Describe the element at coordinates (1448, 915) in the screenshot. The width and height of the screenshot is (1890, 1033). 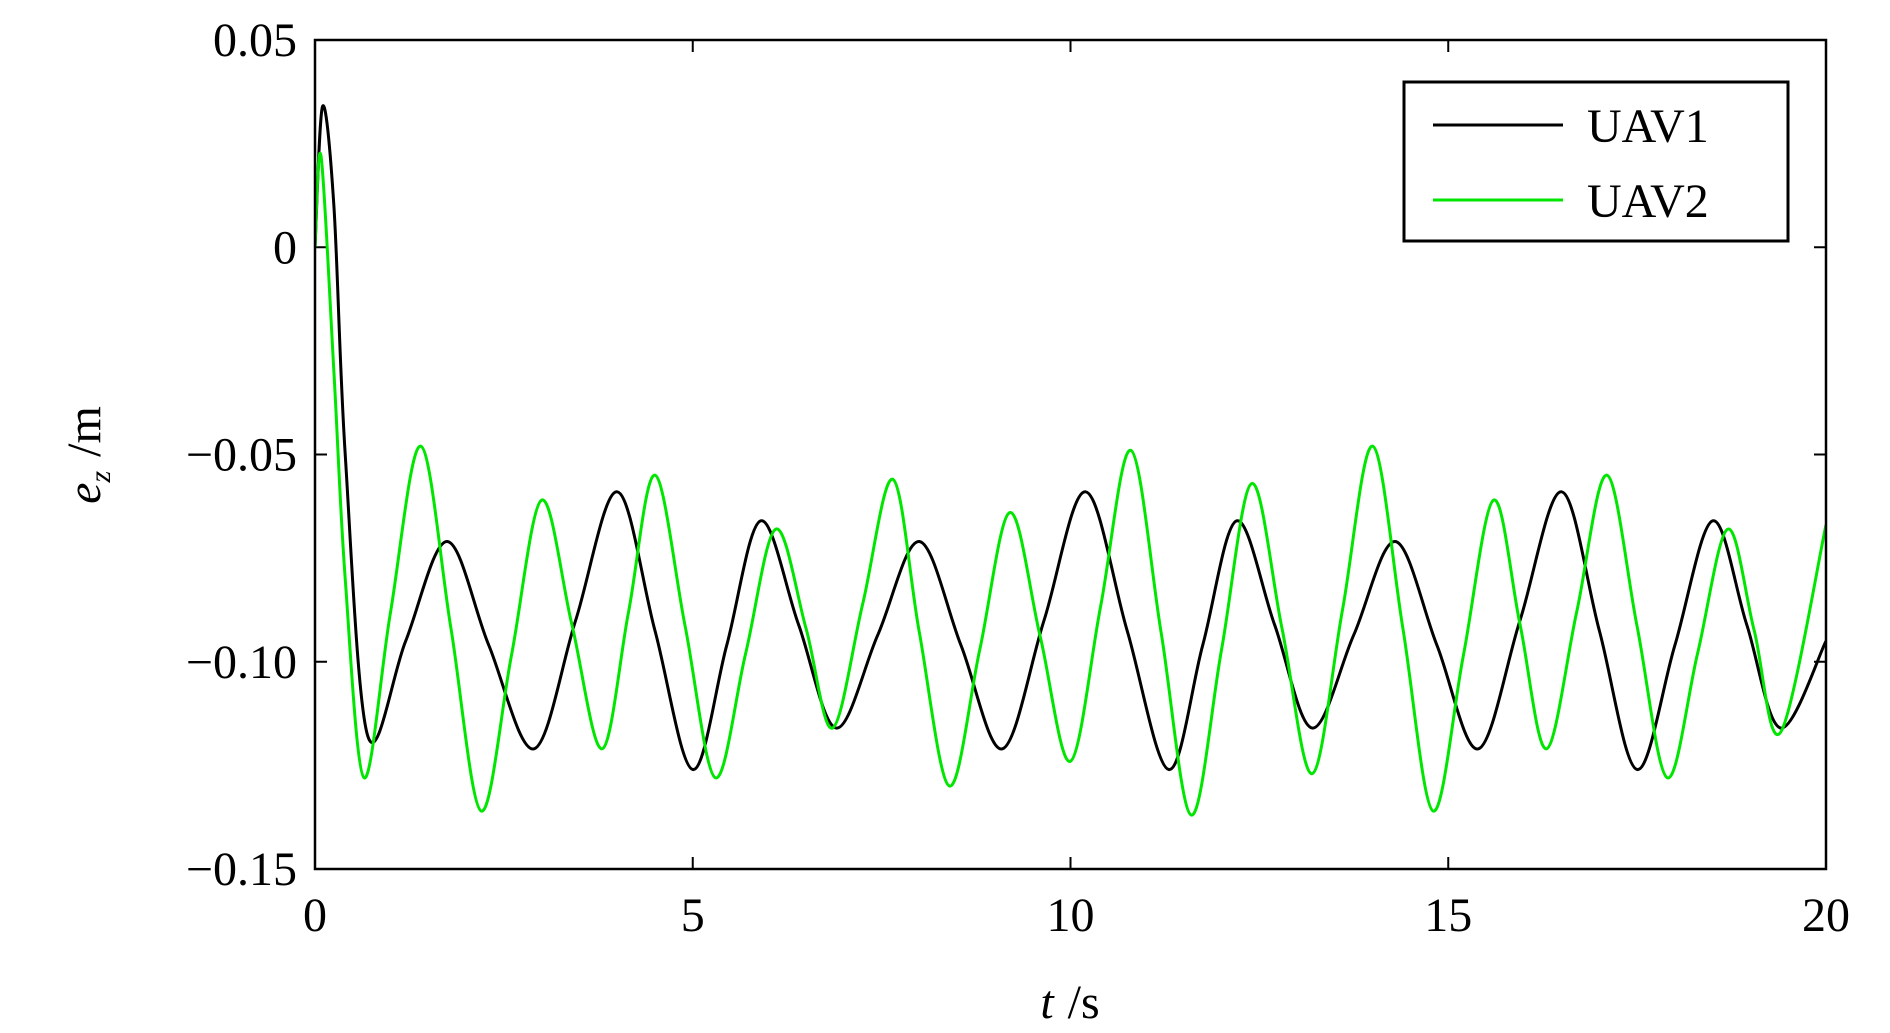
I see `x-tick-label: 15` at that location.